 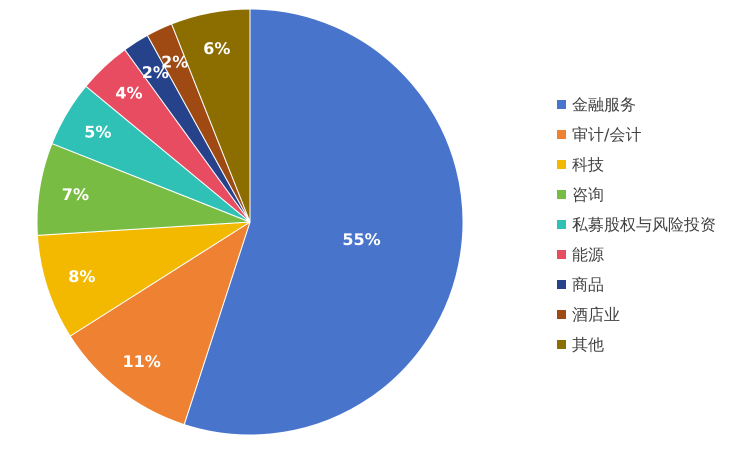 What do you see at coordinates (129, 93) in the screenshot?
I see `data-label: 4%` at bounding box center [129, 93].